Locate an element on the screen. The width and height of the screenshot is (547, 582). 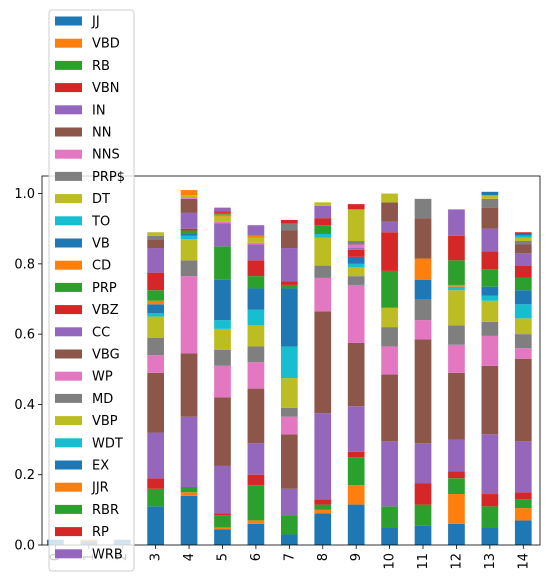
x-tick-label: 14 is located at coordinates (523, 561).